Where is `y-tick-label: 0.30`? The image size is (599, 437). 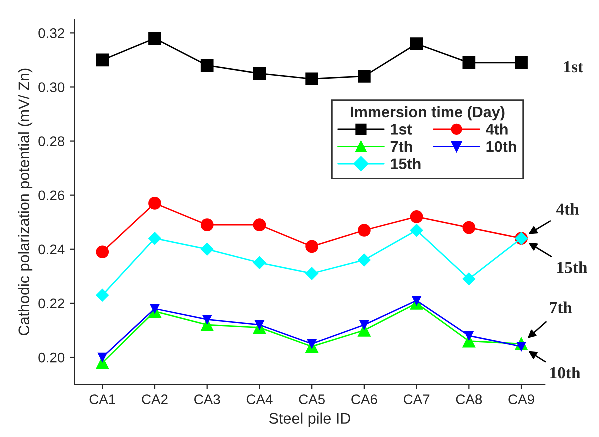 y-tick-label: 0.30 is located at coordinates (51, 87).